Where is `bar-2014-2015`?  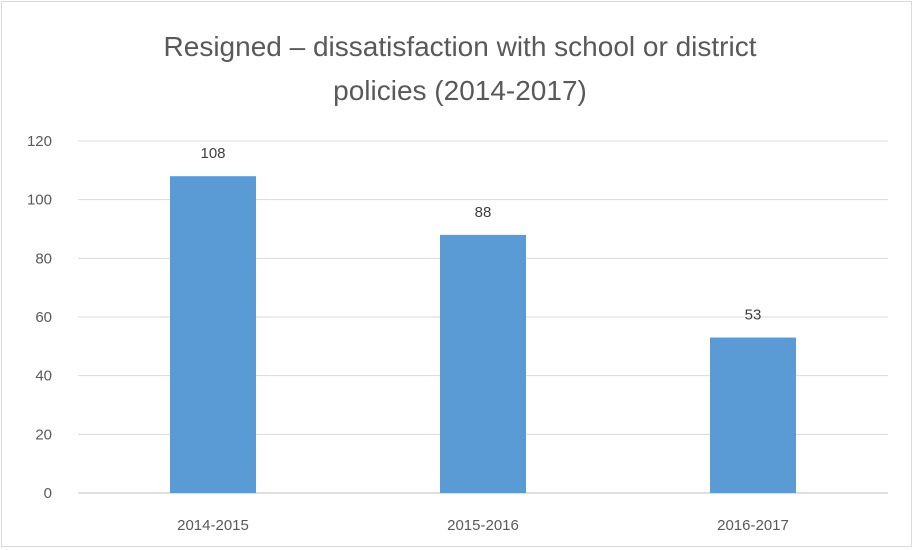 bar-2014-2015 is located at coordinates (213, 334).